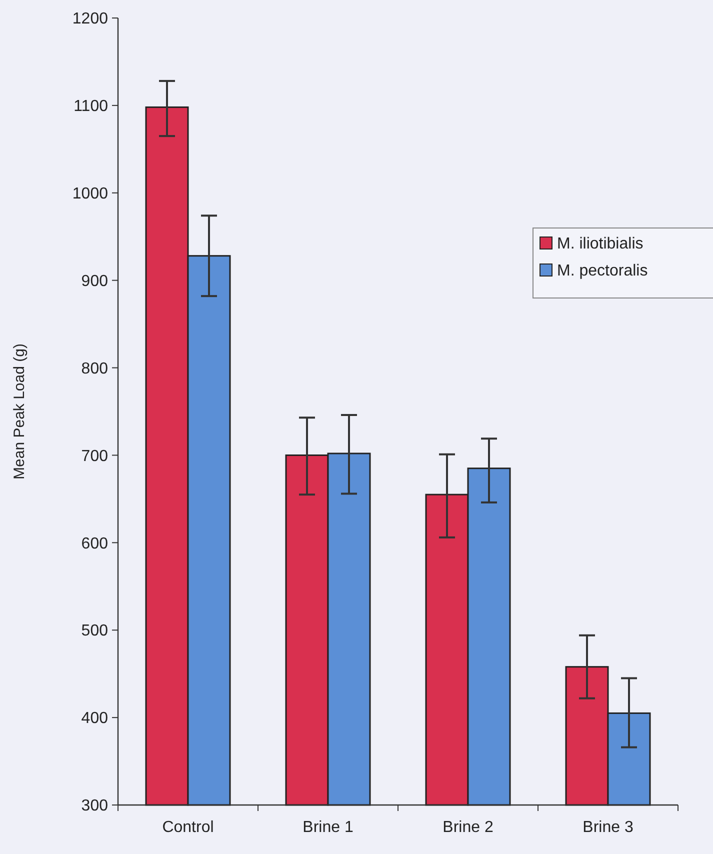  What do you see at coordinates (94, 456) in the screenshot?
I see `y-tick-label: 700` at bounding box center [94, 456].